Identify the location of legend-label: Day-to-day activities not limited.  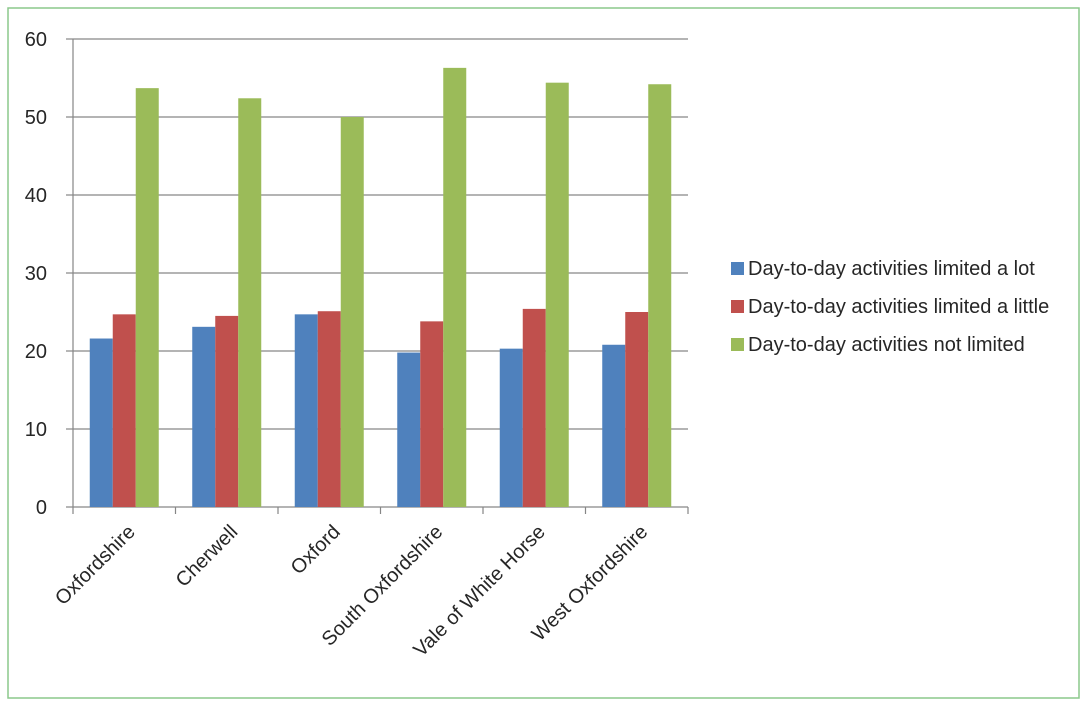
(886, 345).